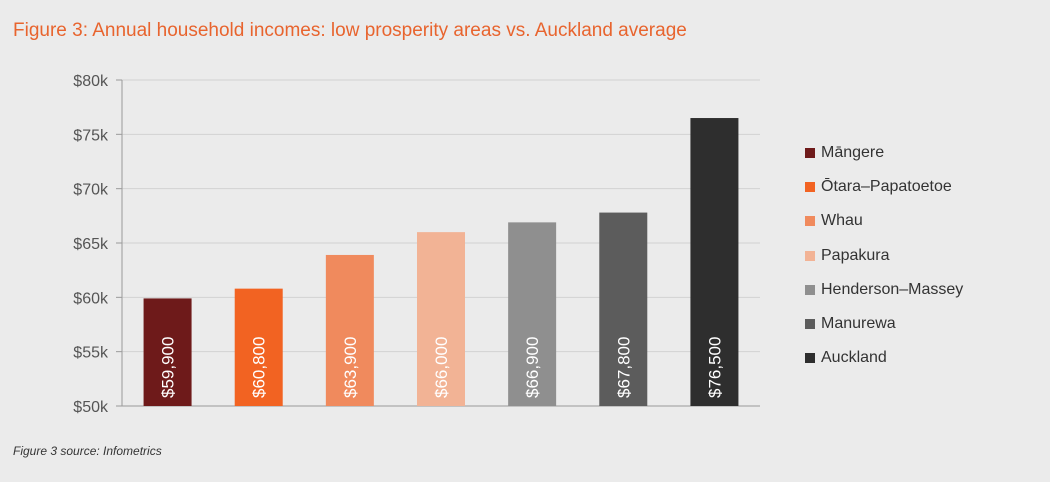 The width and height of the screenshot is (1050, 482). Describe the element at coordinates (892, 289) in the screenshot. I see `legend-label: Henderson–Massey` at that location.